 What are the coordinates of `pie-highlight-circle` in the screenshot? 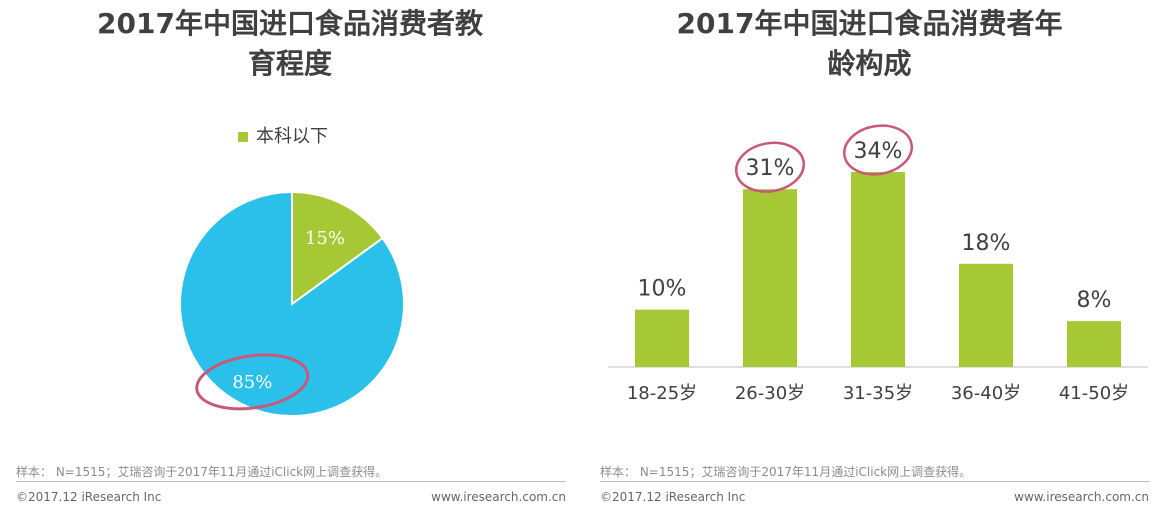 It's located at (252, 382).